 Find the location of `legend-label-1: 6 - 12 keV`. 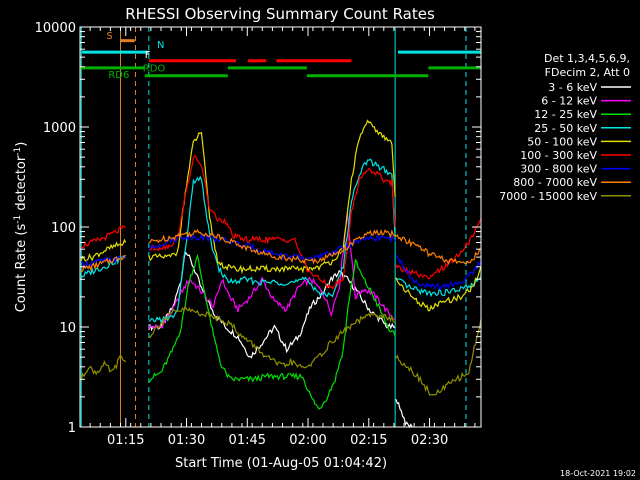

legend-label-1: 6 - 12 keV is located at coordinates (569, 101).